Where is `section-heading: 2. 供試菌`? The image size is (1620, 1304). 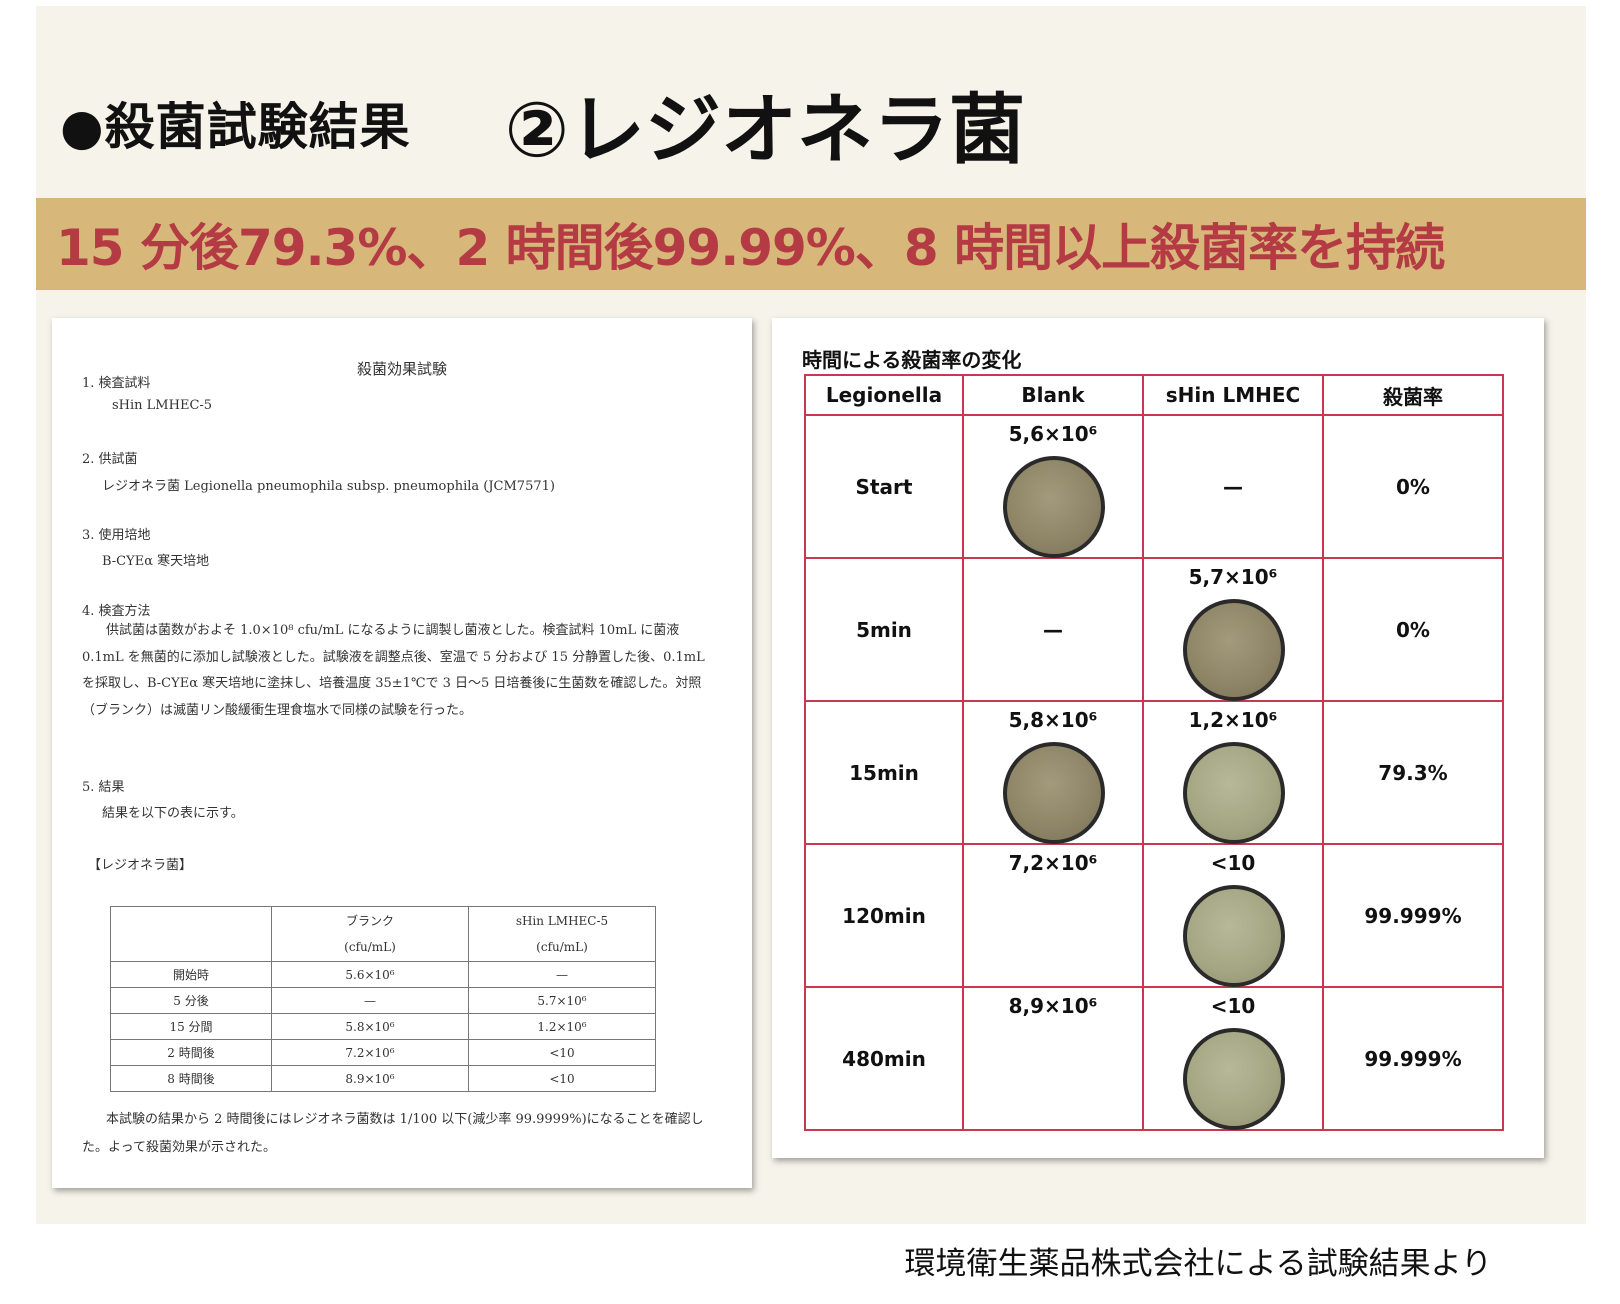
section-heading: 2. 供試菌 is located at coordinates (110, 459).